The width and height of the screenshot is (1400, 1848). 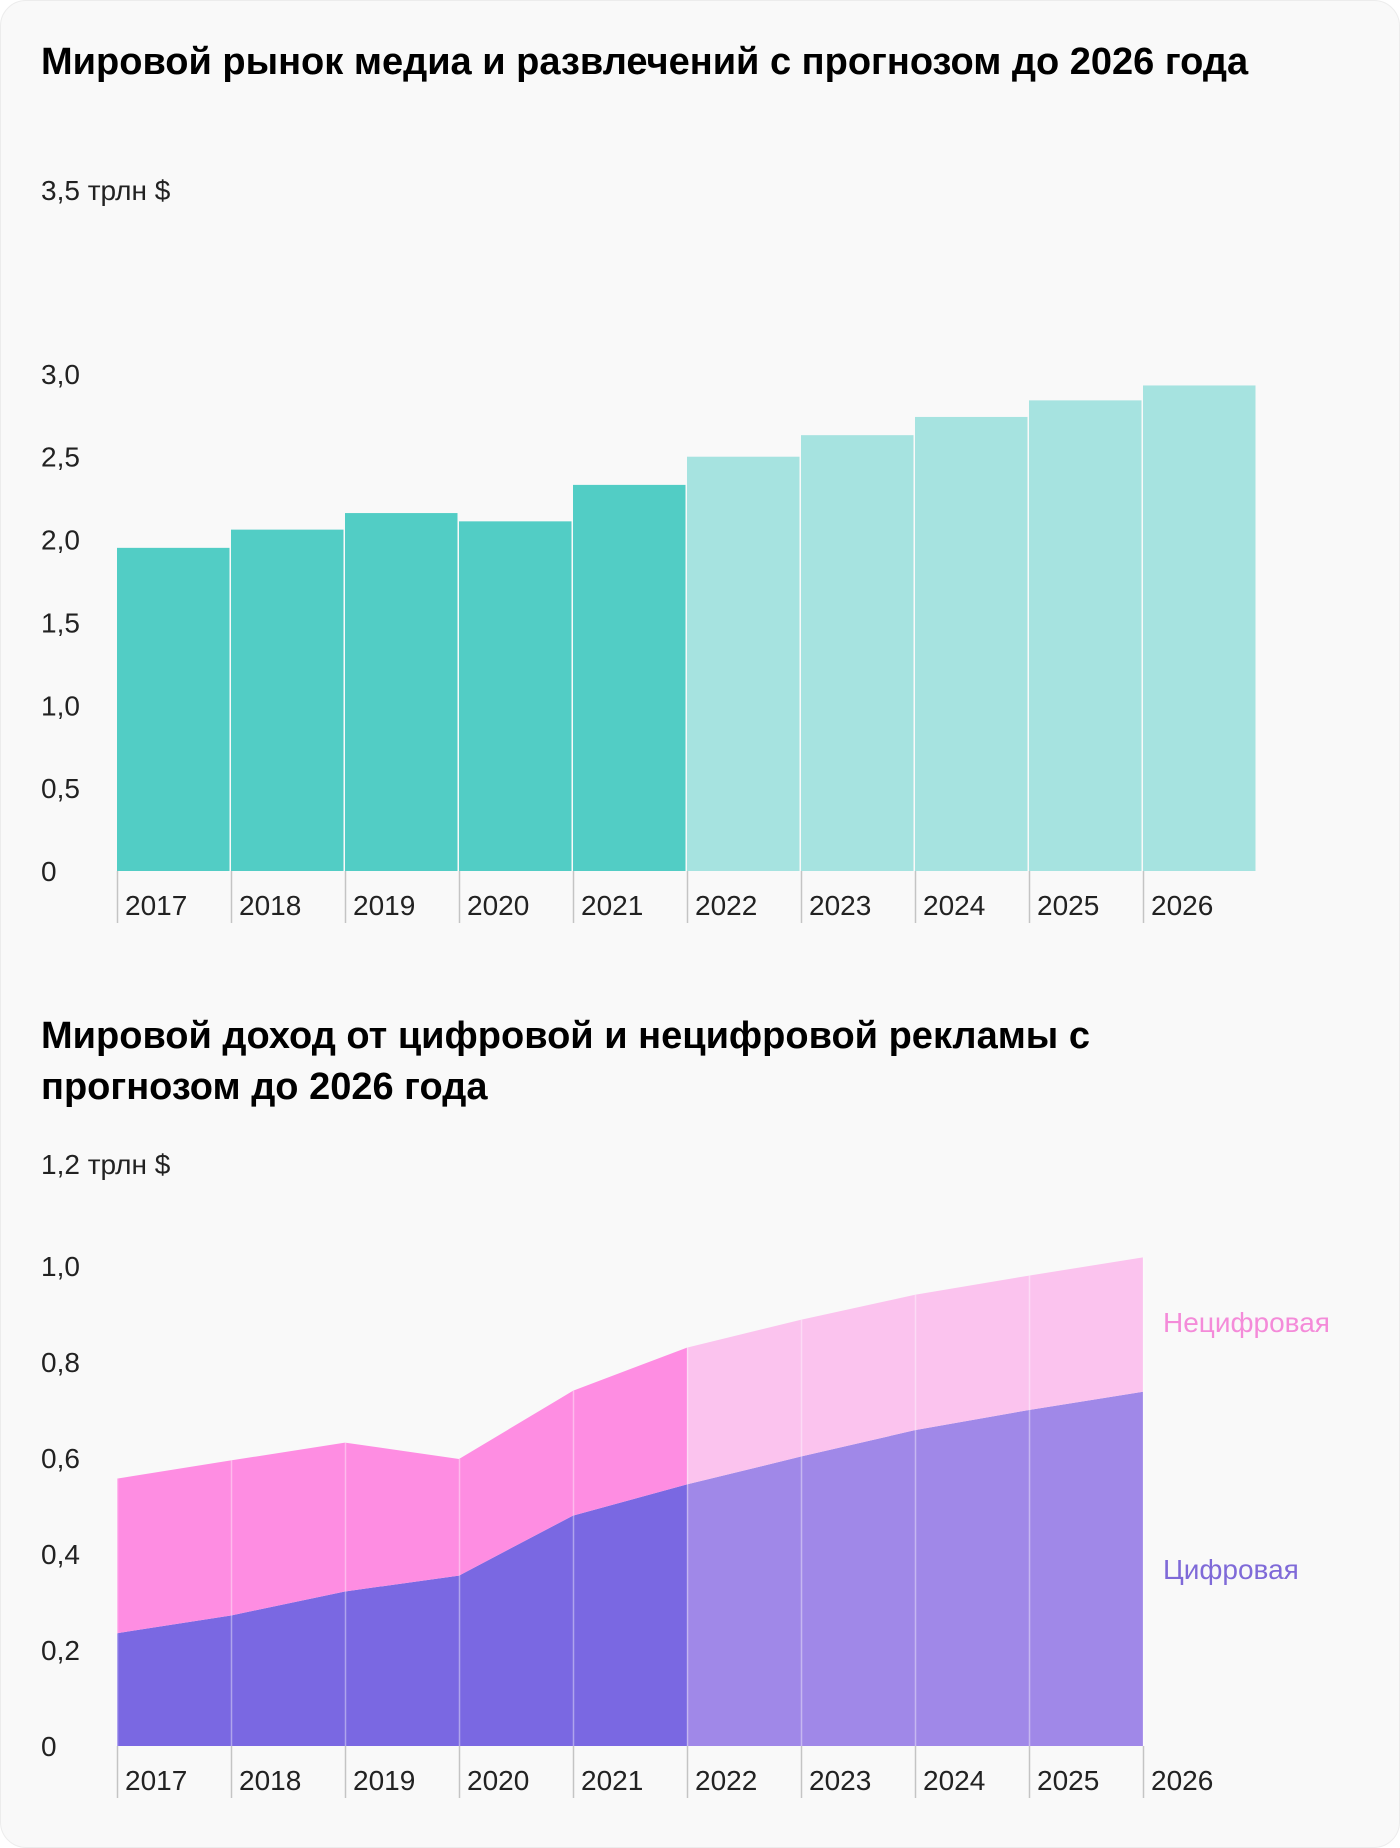 I want to click on y-tick-label: 0,6, so click(x=60, y=1458).